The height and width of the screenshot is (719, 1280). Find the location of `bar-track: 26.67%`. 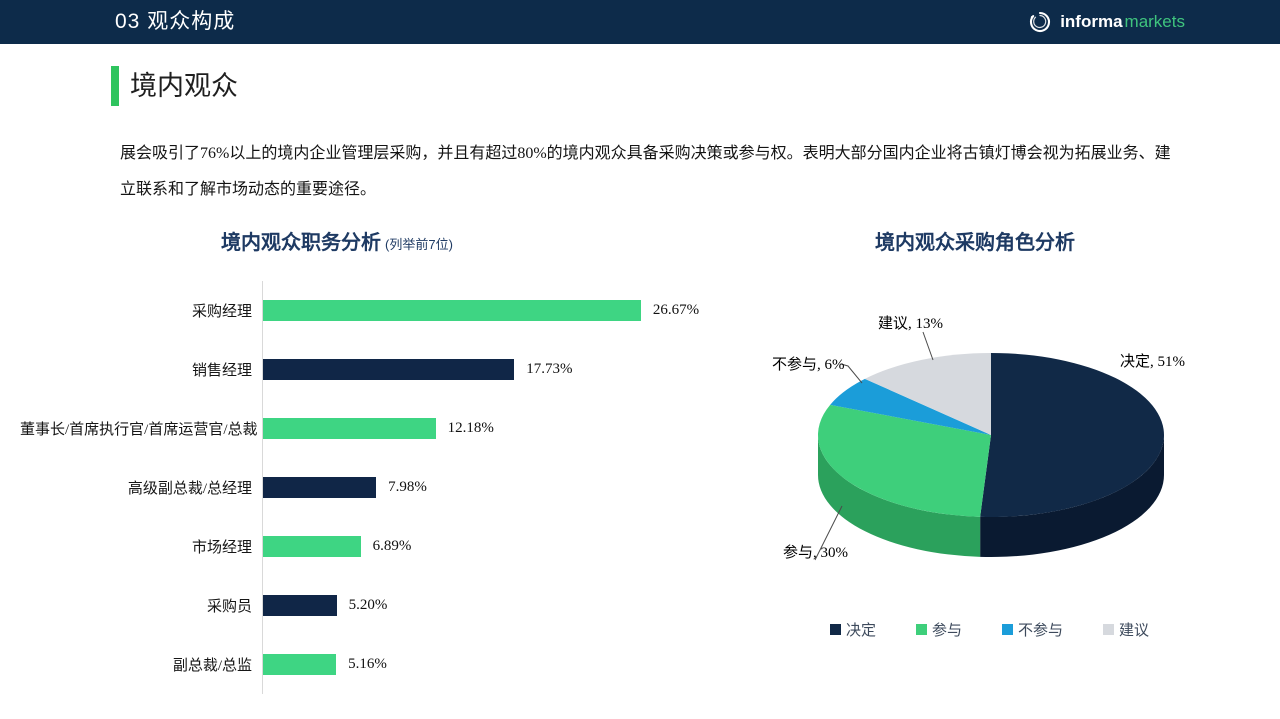

bar-track: 26.67% is located at coordinates (486, 310).